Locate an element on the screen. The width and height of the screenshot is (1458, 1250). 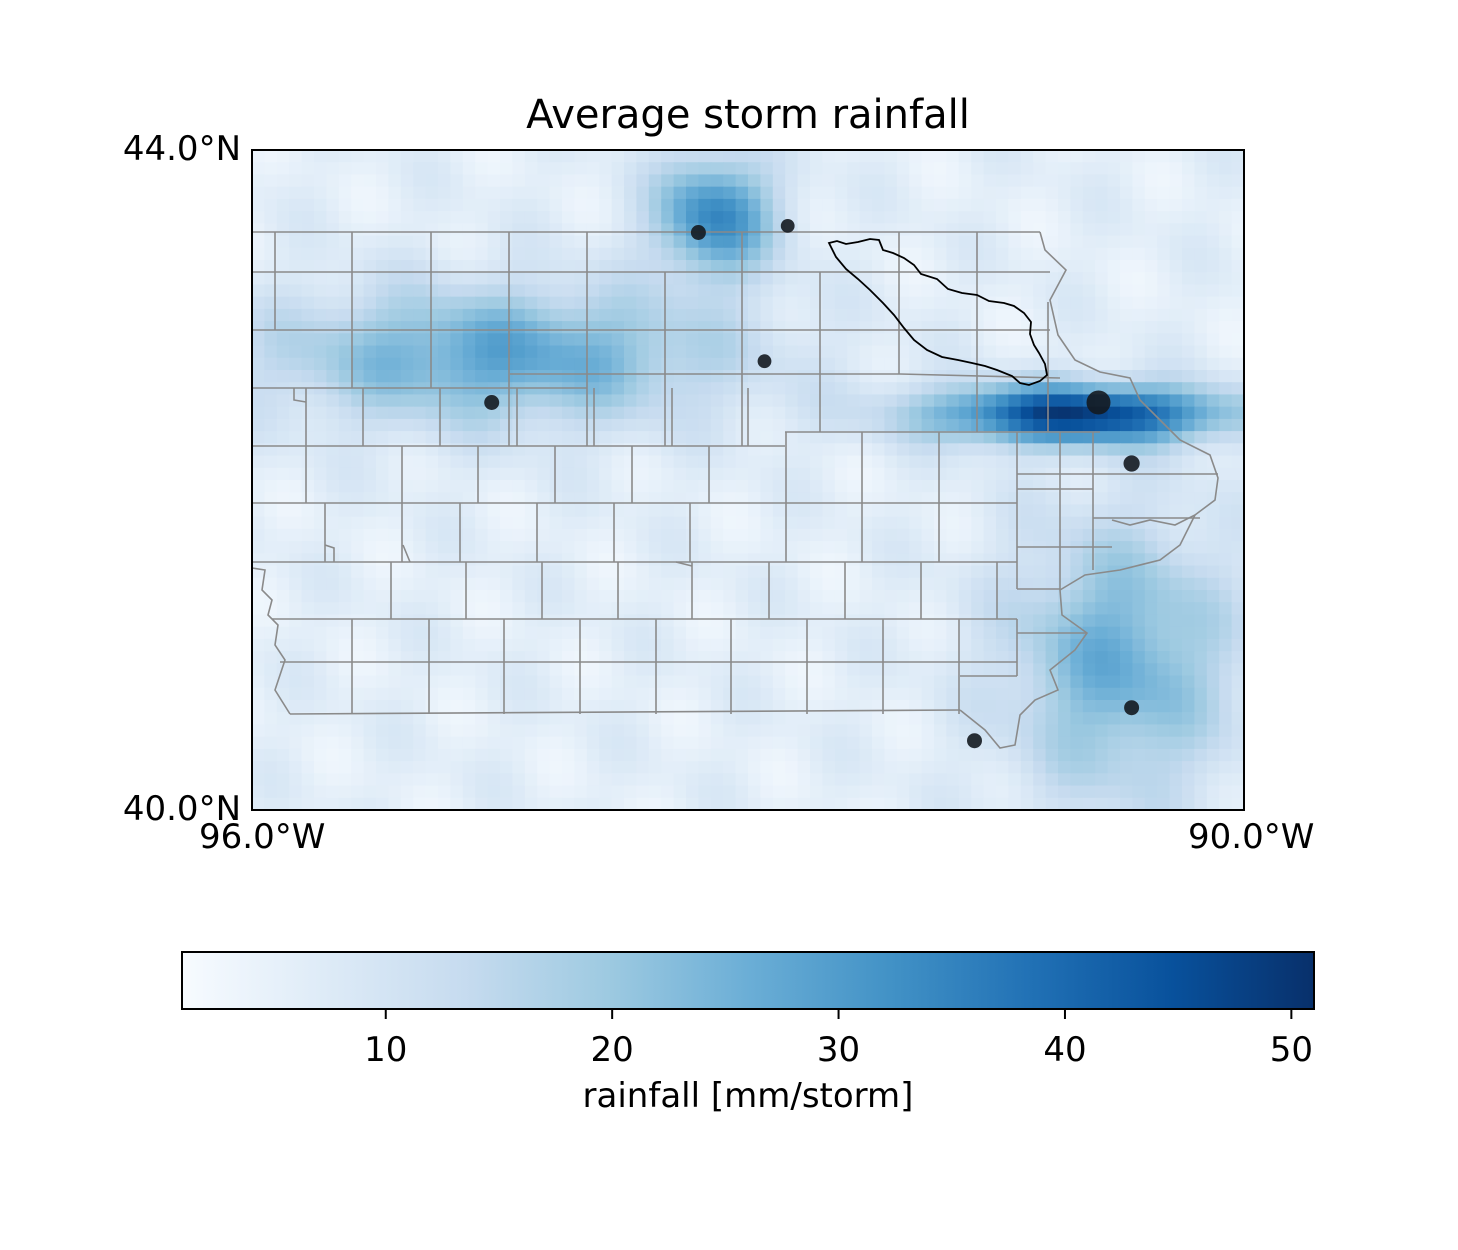
county-line is located at coordinates (980, 376).